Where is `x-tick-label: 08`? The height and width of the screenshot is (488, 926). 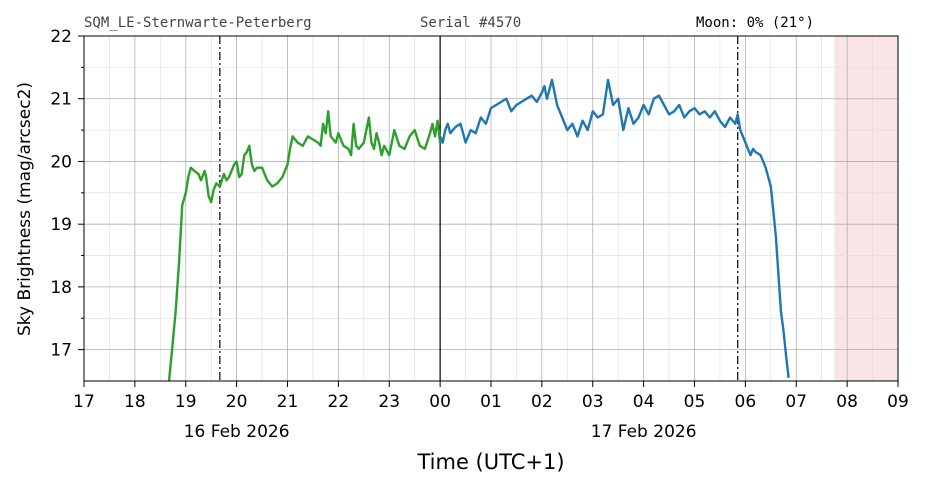
x-tick-label: 08 is located at coordinates (847, 402).